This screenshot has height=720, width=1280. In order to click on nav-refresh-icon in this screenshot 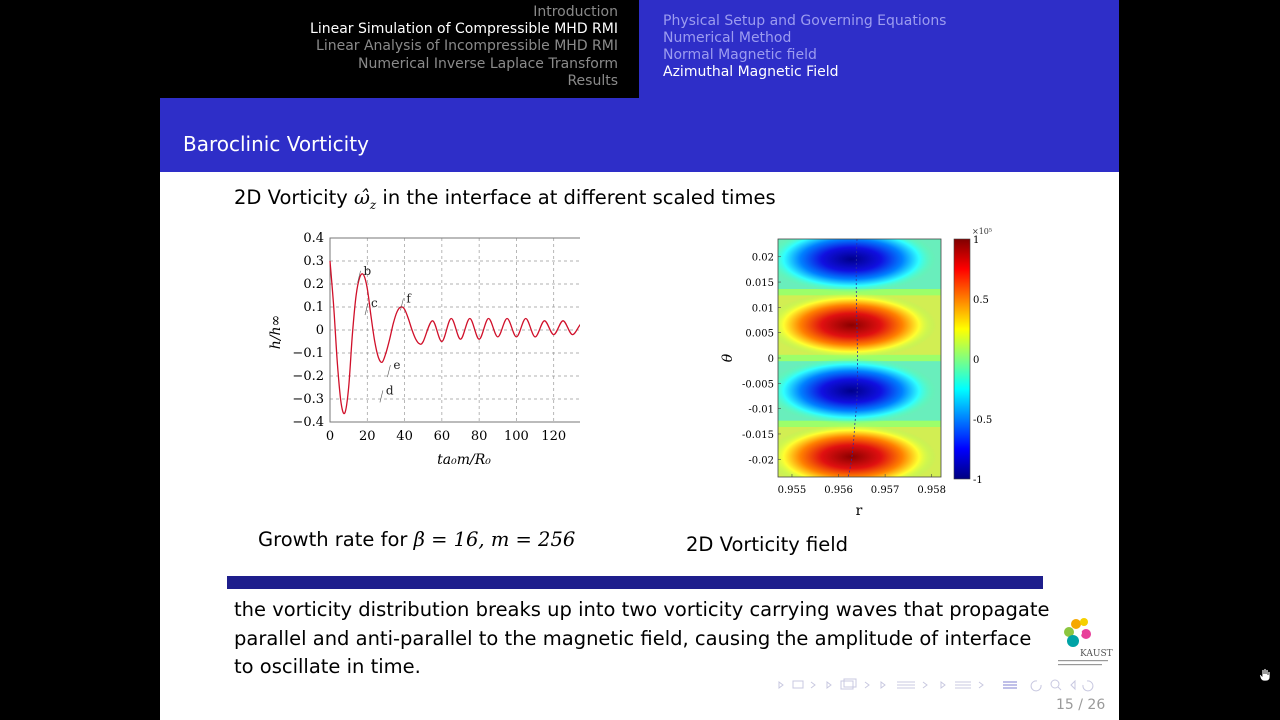, I will do `click(1088, 686)`.